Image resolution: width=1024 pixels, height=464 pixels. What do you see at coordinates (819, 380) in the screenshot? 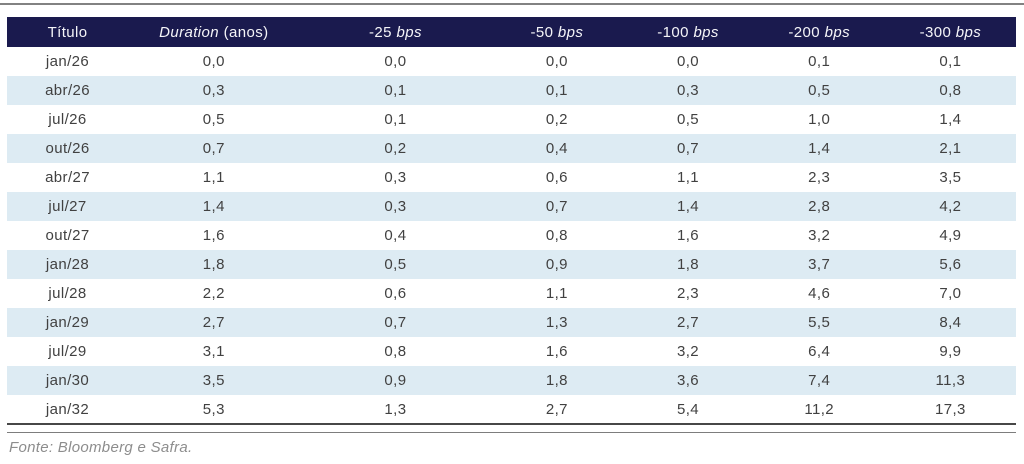
I see `value-cell: 7,4` at bounding box center [819, 380].